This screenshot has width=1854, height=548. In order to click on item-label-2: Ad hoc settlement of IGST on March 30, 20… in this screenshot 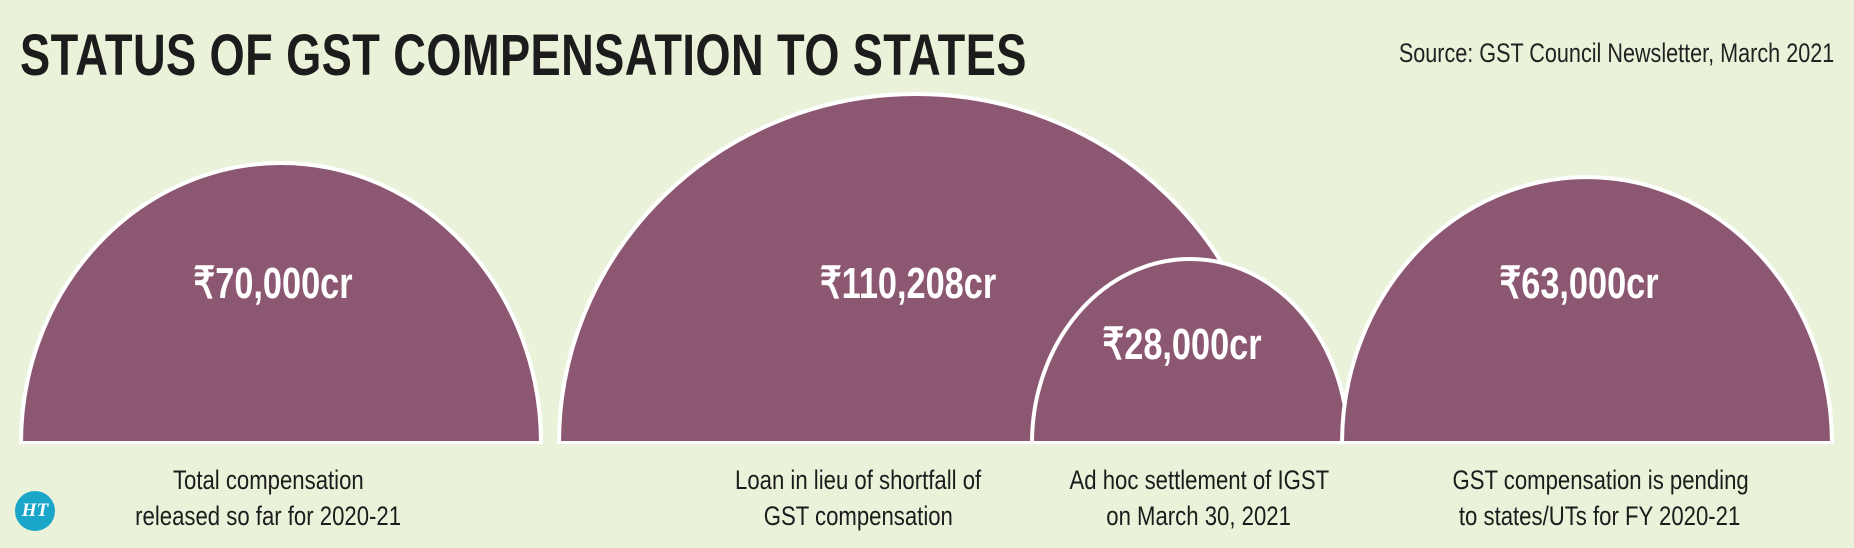, I will do `click(1199, 498)`.